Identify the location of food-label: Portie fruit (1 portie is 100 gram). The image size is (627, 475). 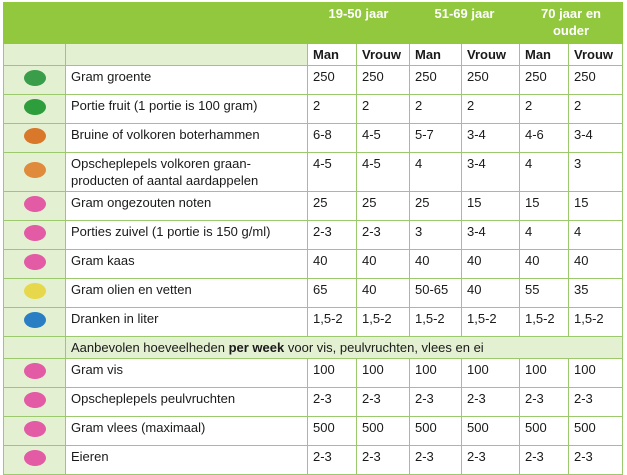
(186, 109).